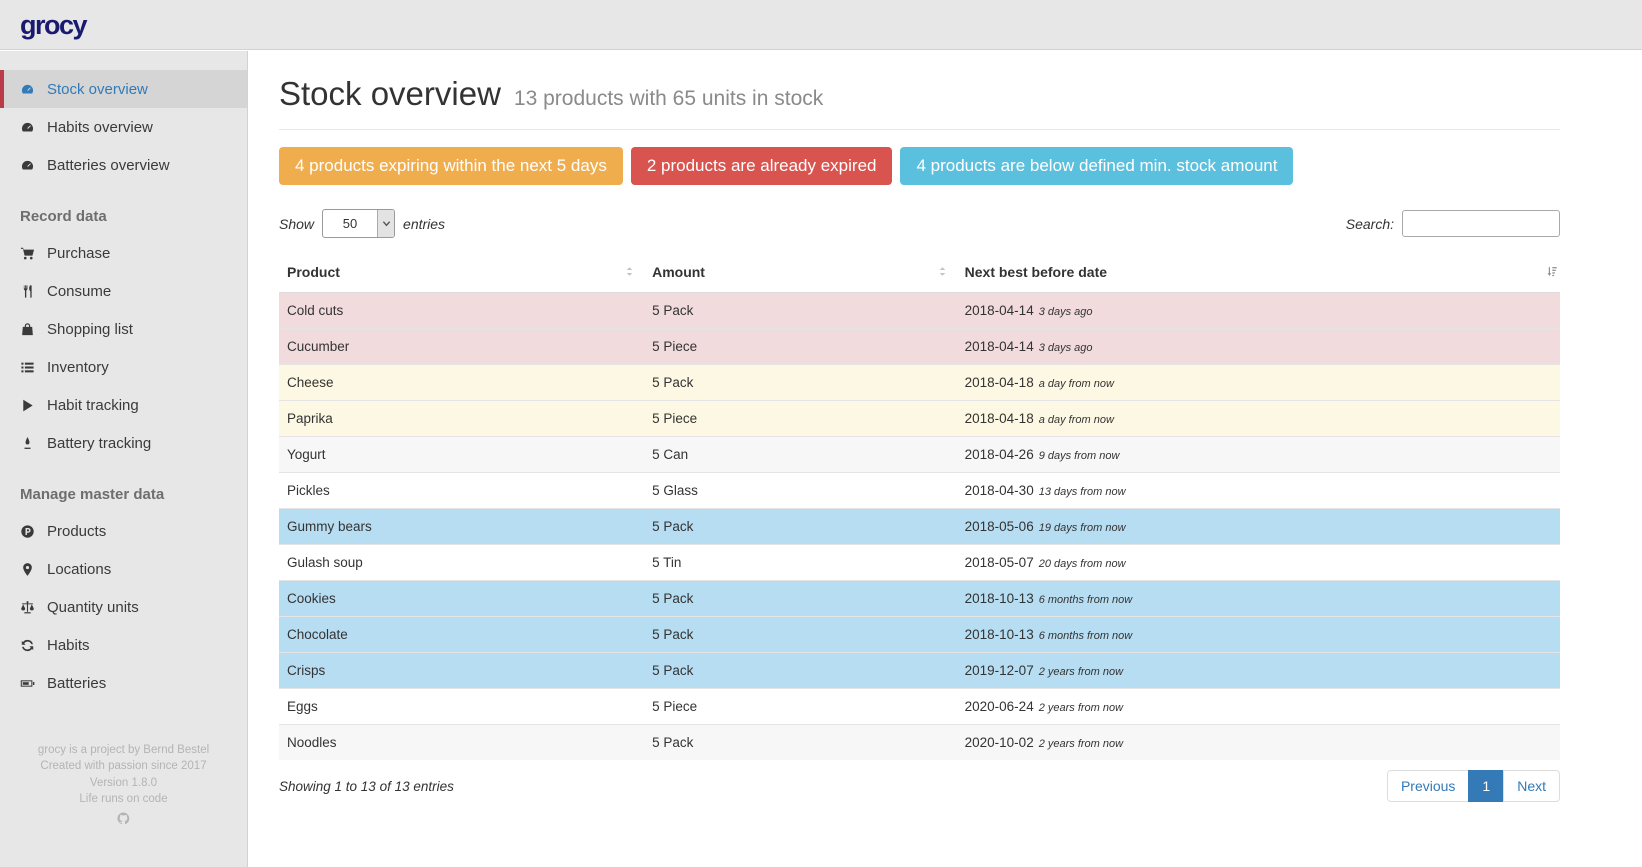 Image resolution: width=1642 pixels, height=867 pixels. I want to click on sidebar-item-consume: Consume, so click(123, 291).